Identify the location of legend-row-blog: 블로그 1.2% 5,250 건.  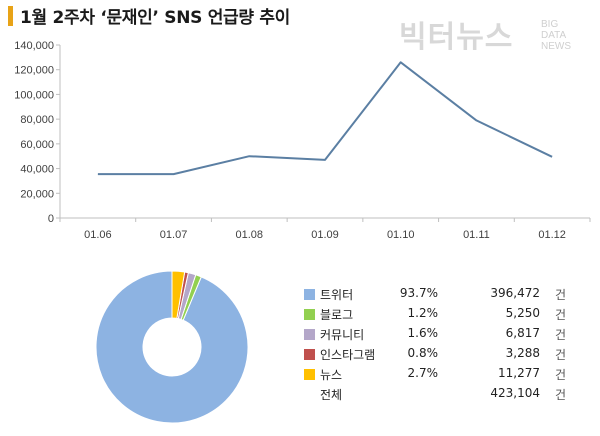
(450, 315).